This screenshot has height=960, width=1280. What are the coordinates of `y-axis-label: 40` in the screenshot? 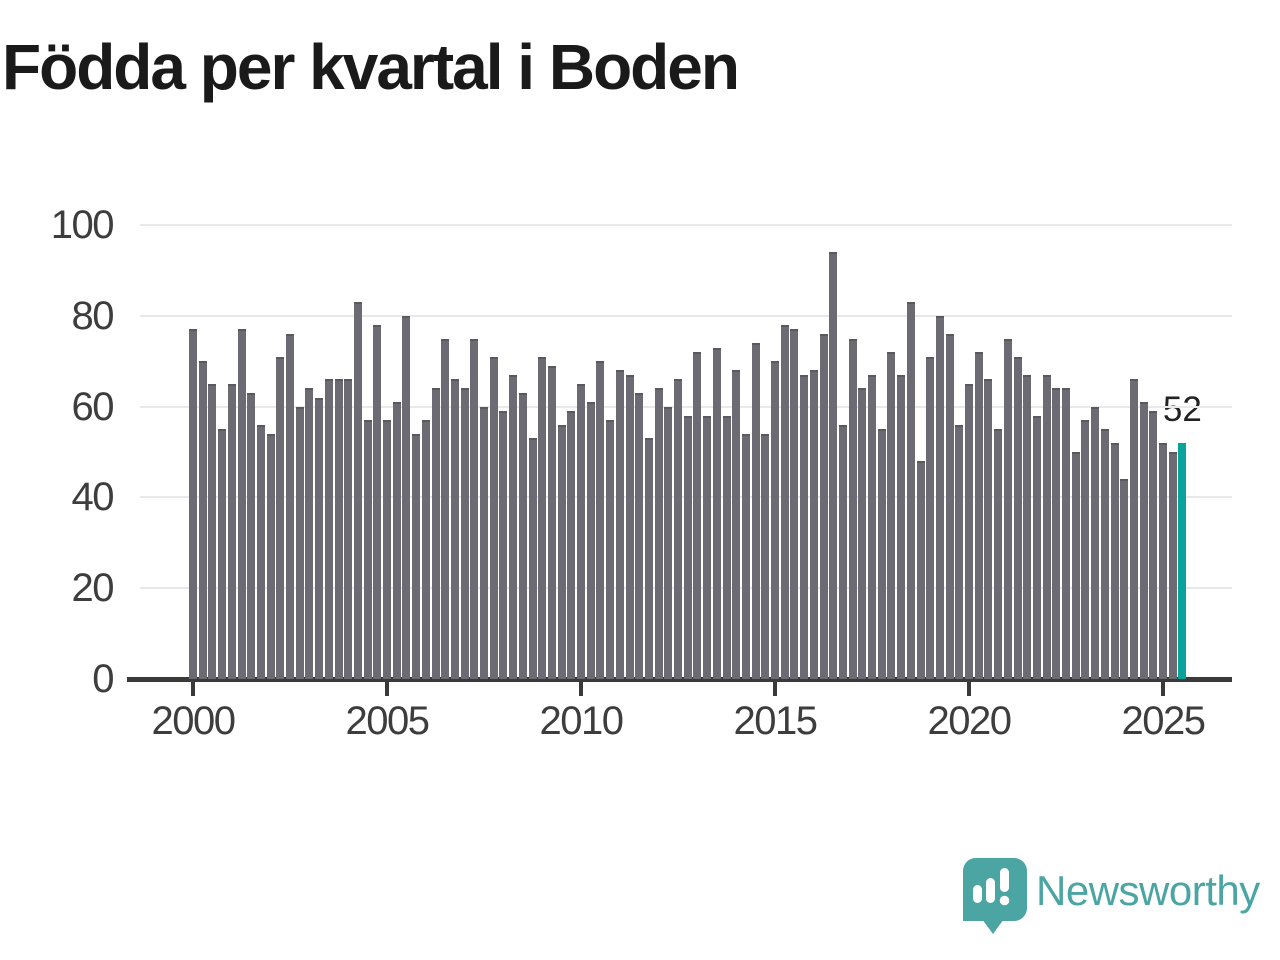 It's located at (93, 497).